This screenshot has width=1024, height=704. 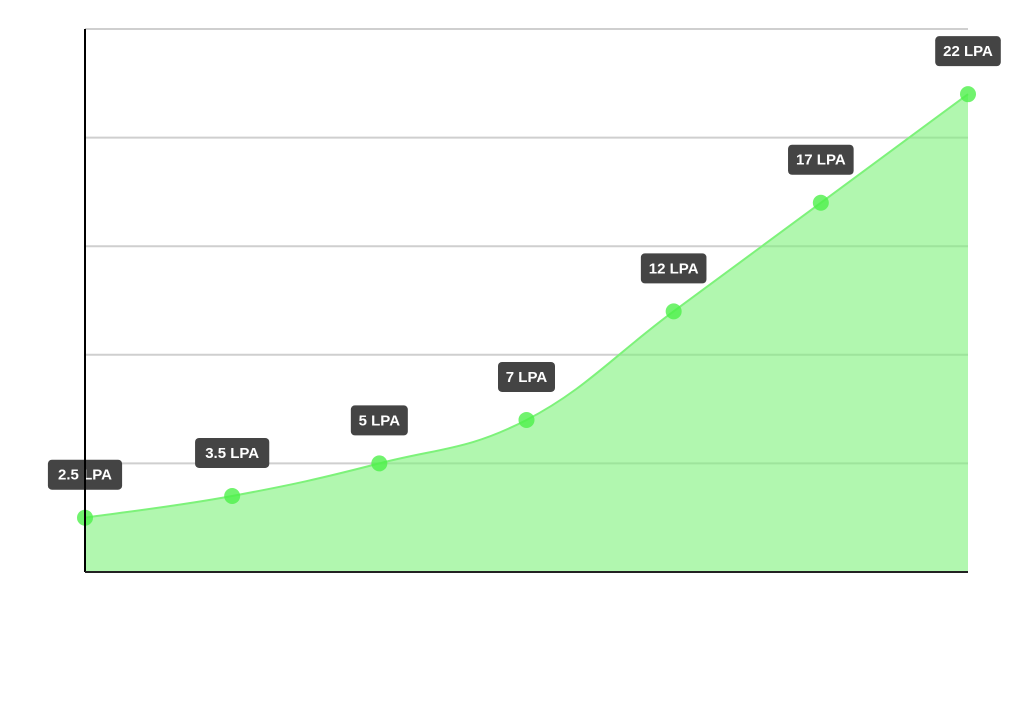 I want to click on value-label: 3.5 LPA, so click(x=232, y=453).